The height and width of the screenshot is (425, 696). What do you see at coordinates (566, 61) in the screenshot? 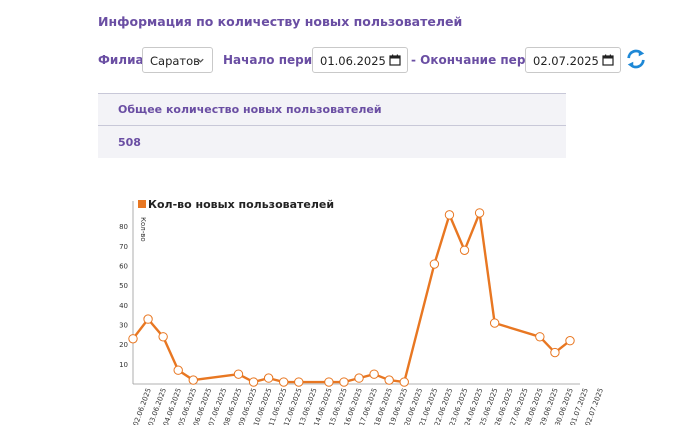
I see `end-date-value: 02.07.2025` at bounding box center [566, 61].